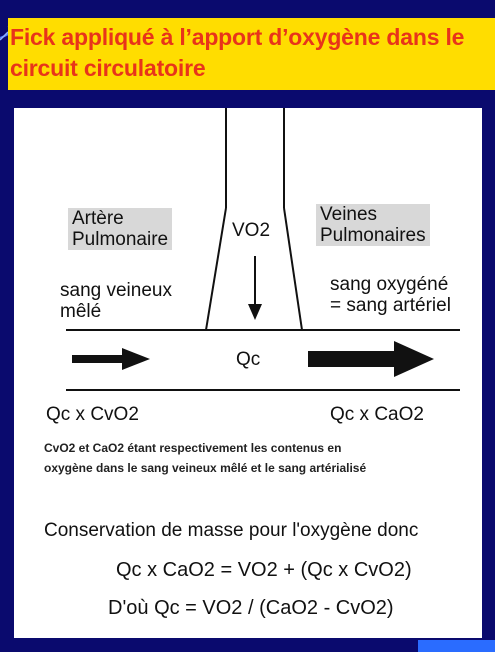 This screenshot has width=495, height=652. I want to click on funnel-left-lower, so click(216, 269).